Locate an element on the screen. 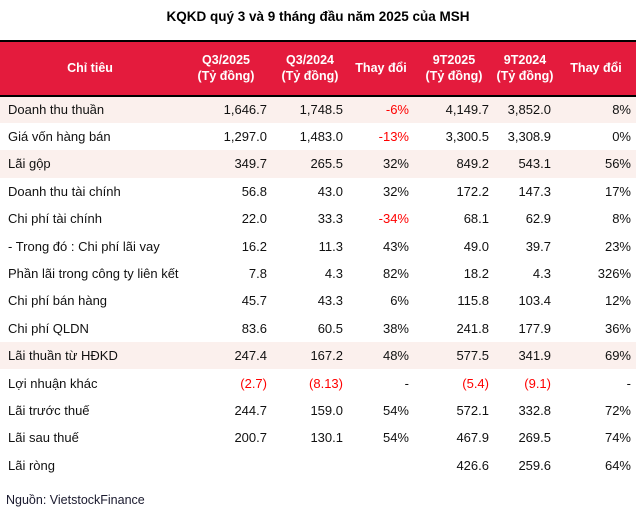 The width and height of the screenshot is (636, 516). cell-value: (5.4) is located at coordinates (475, 383).